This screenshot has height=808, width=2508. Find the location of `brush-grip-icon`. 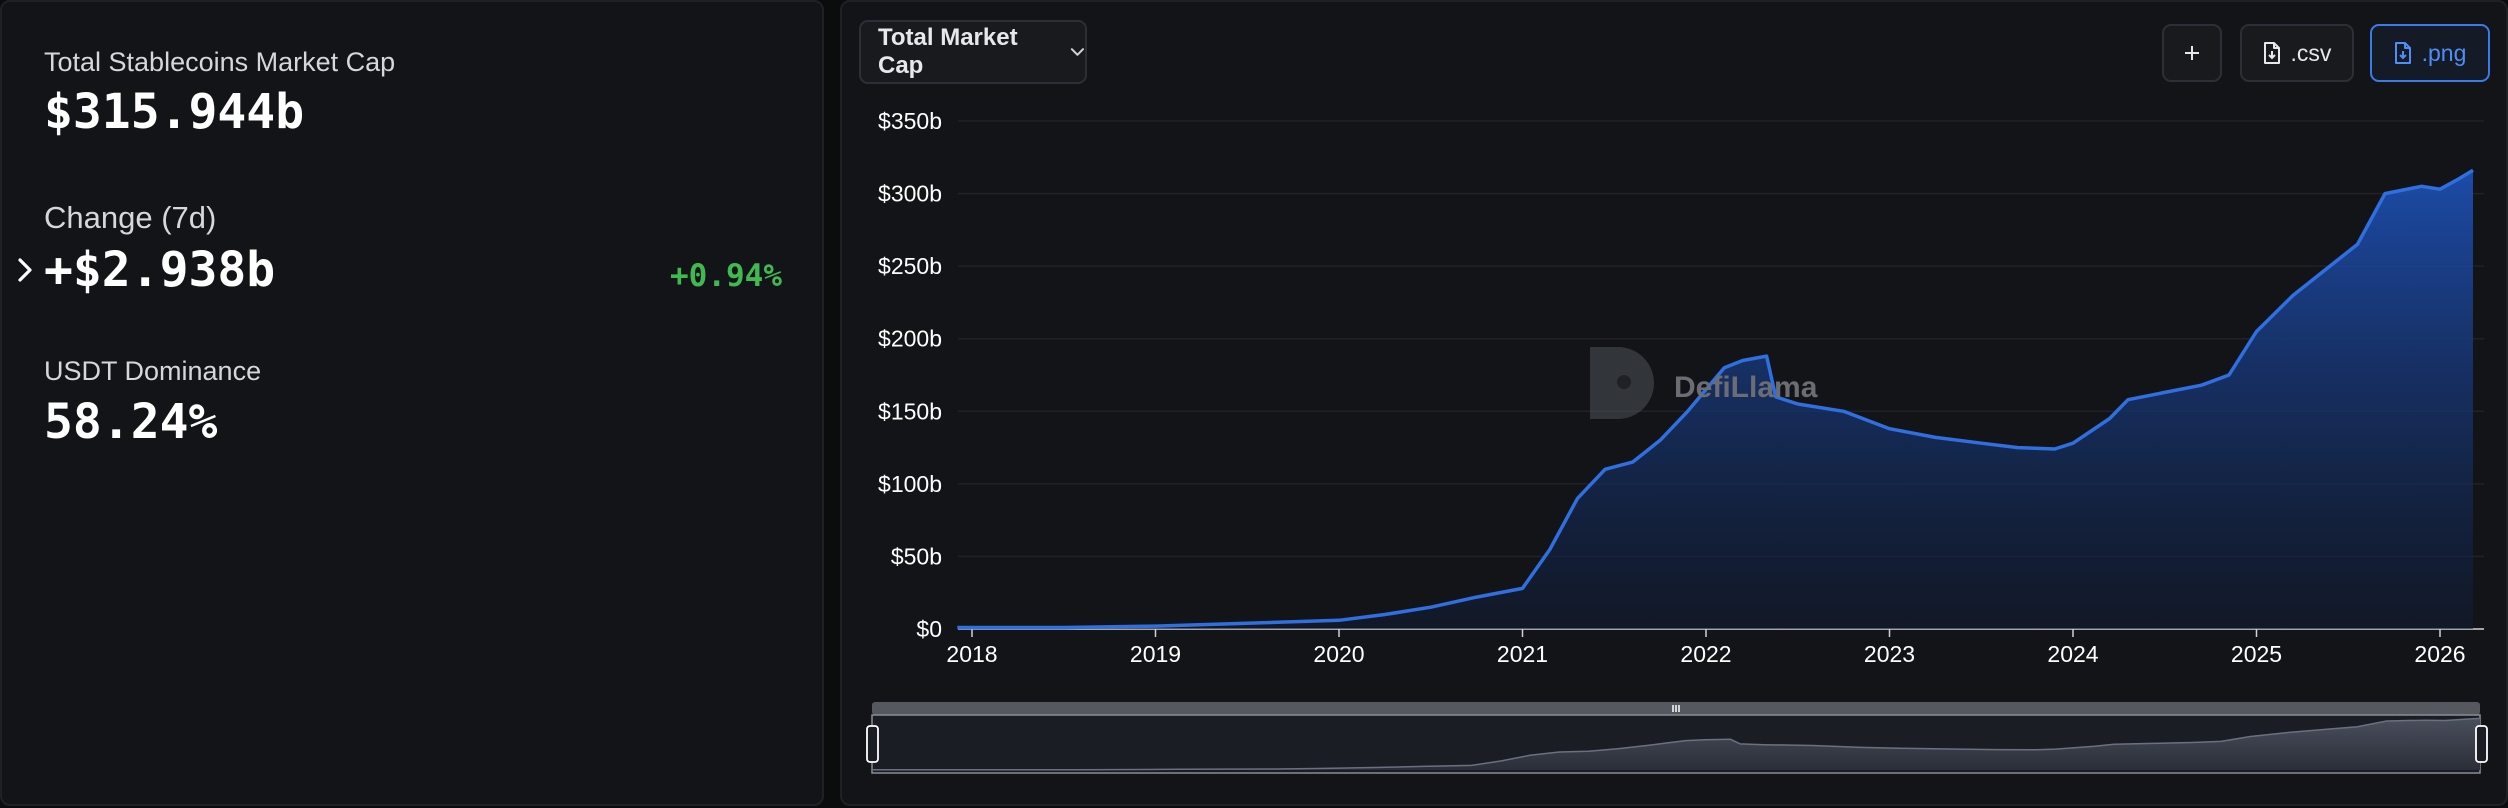

brush-grip-icon is located at coordinates (1676, 708).